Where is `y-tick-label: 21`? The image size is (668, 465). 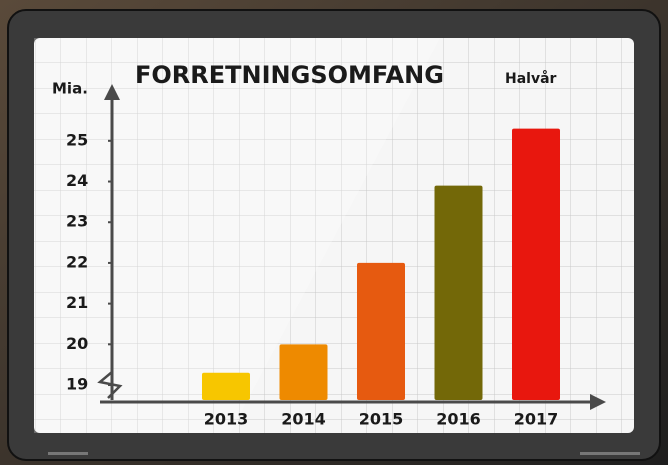 y-tick-label: 21 is located at coordinates (77, 302).